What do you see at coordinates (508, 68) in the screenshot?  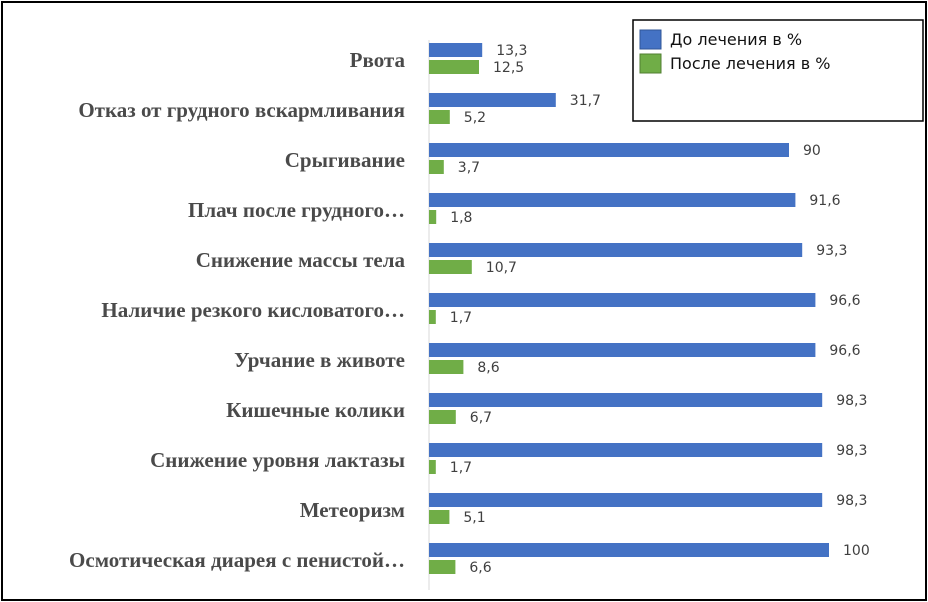 I see `data-label: 12,5` at bounding box center [508, 68].